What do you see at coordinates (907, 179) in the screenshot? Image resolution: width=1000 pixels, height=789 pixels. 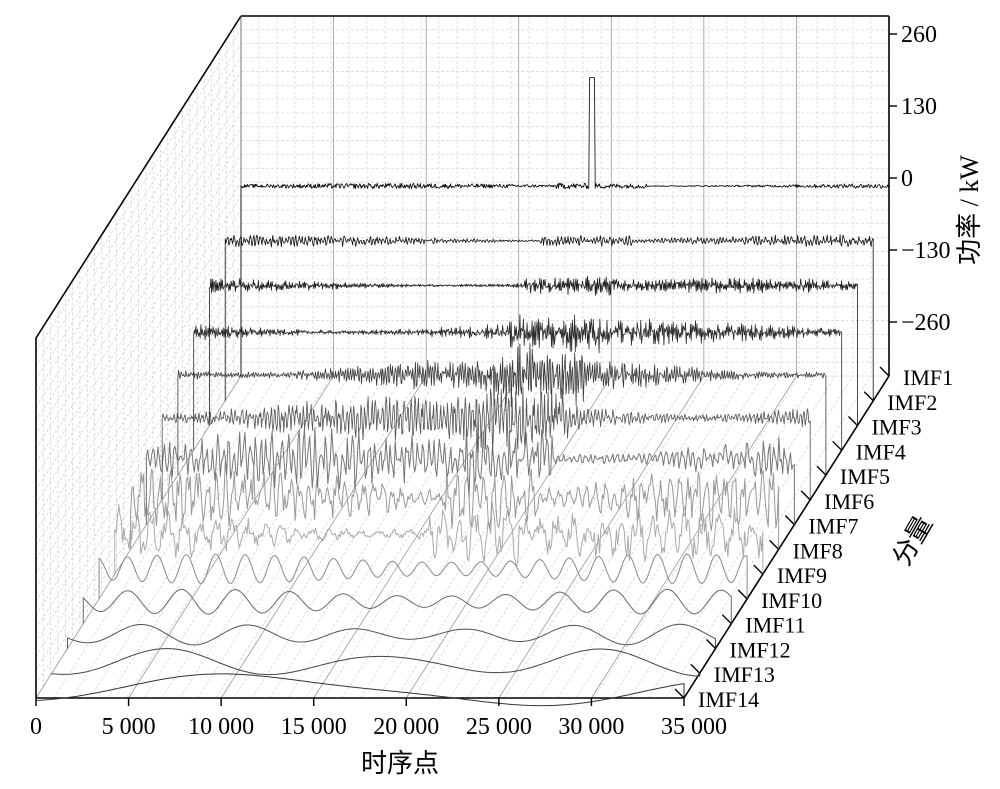 I see `z-tick-label: 0` at bounding box center [907, 179].